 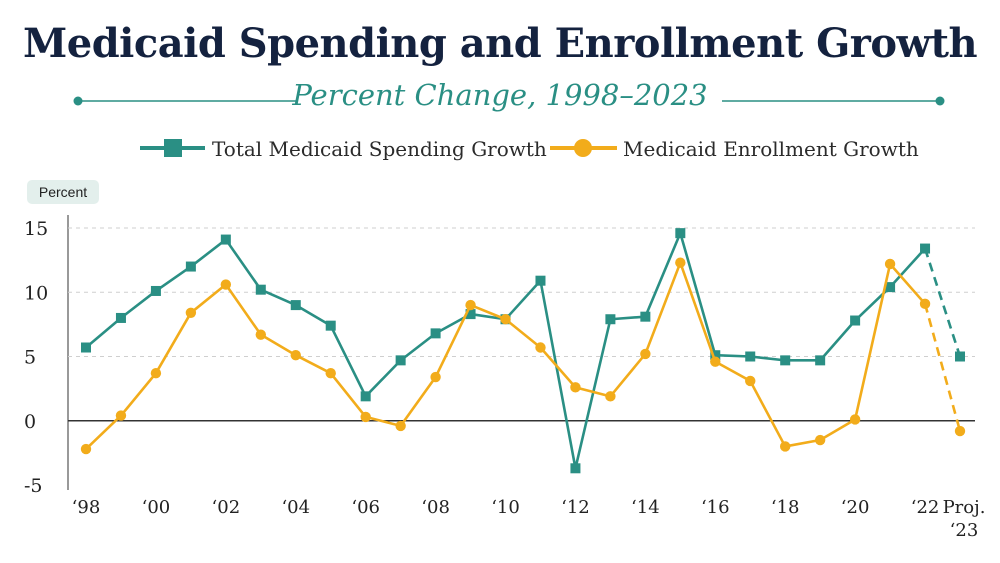 What do you see at coordinates (30, 422) in the screenshot?
I see `y-tick-label: 0` at bounding box center [30, 422].